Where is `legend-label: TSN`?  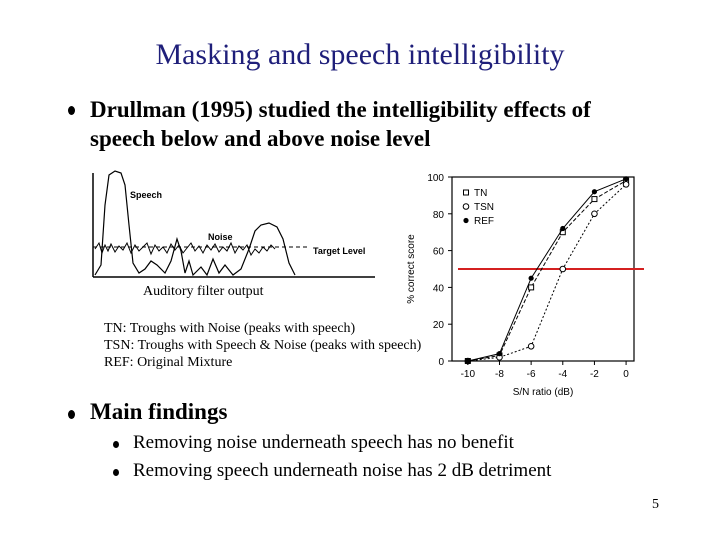 legend-label: TSN is located at coordinates (484, 207).